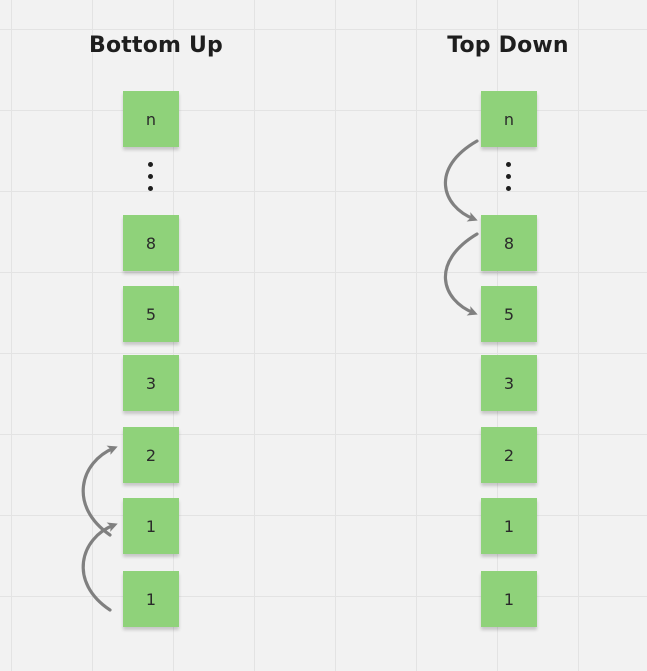 The height and width of the screenshot is (671, 647). What do you see at coordinates (509, 243) in the screenshot?
I see `top-down-note-8: 8` at bounding box center [509, 243].